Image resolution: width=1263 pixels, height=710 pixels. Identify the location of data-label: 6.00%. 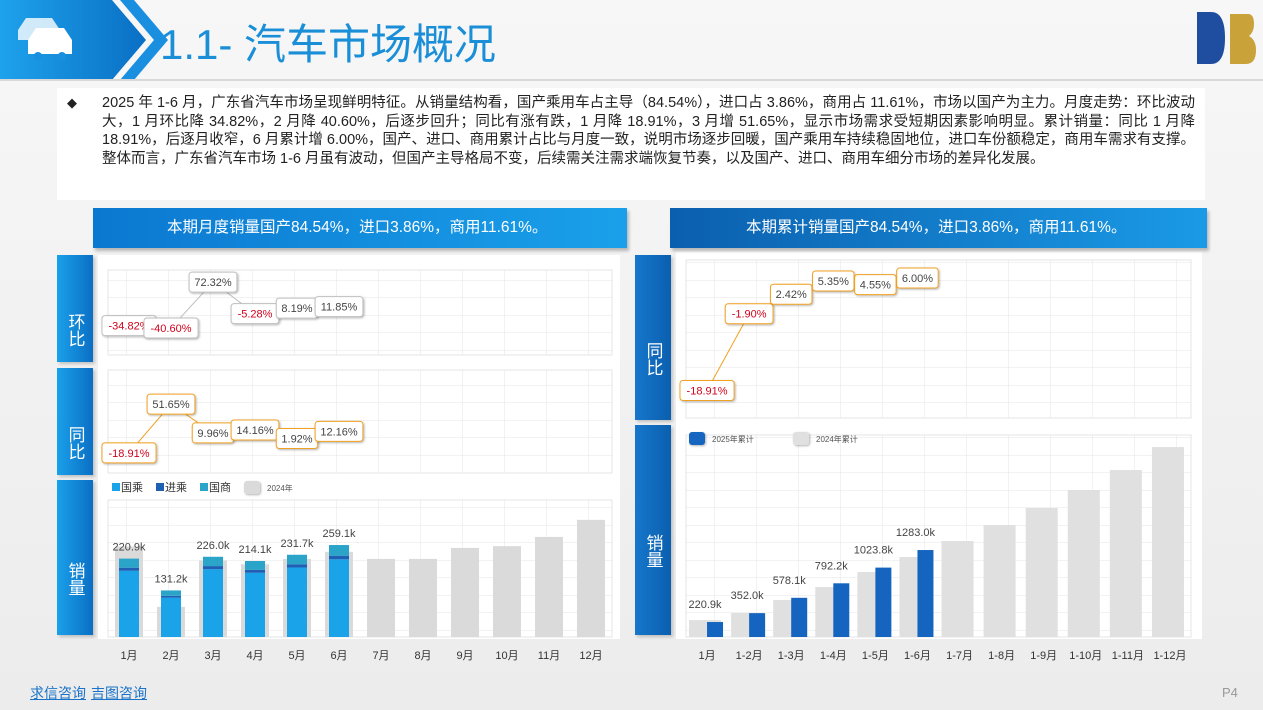
(917, 279).